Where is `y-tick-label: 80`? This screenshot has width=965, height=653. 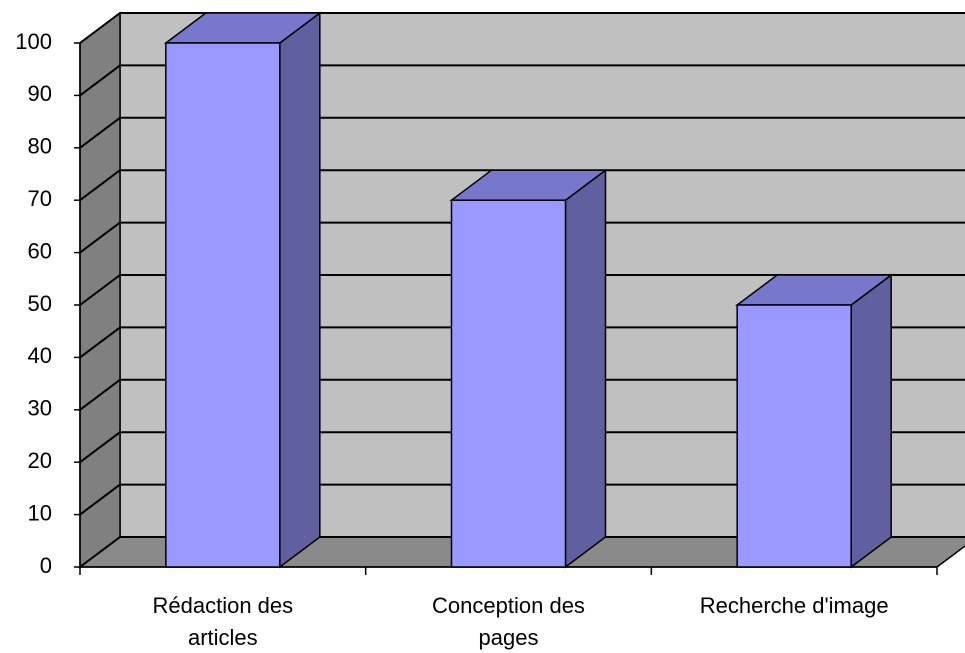 y-tick-label: 80 is located at coordinates (40, 146).